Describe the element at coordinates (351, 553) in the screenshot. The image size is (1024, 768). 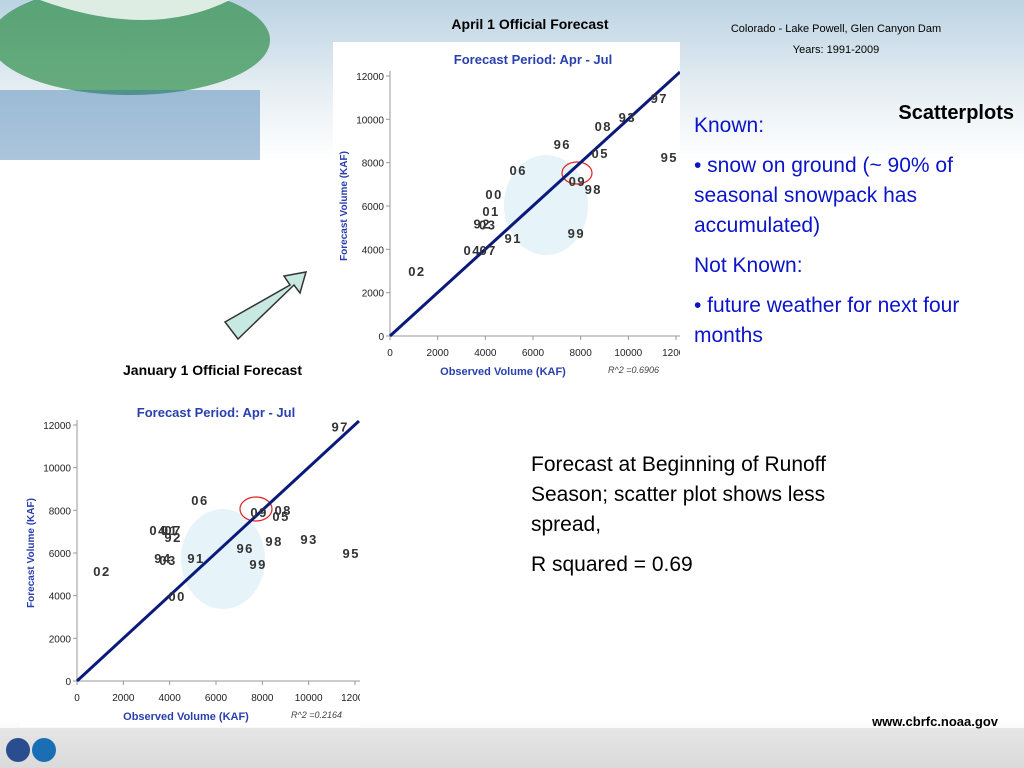
I see `point-label: 95` at that location.